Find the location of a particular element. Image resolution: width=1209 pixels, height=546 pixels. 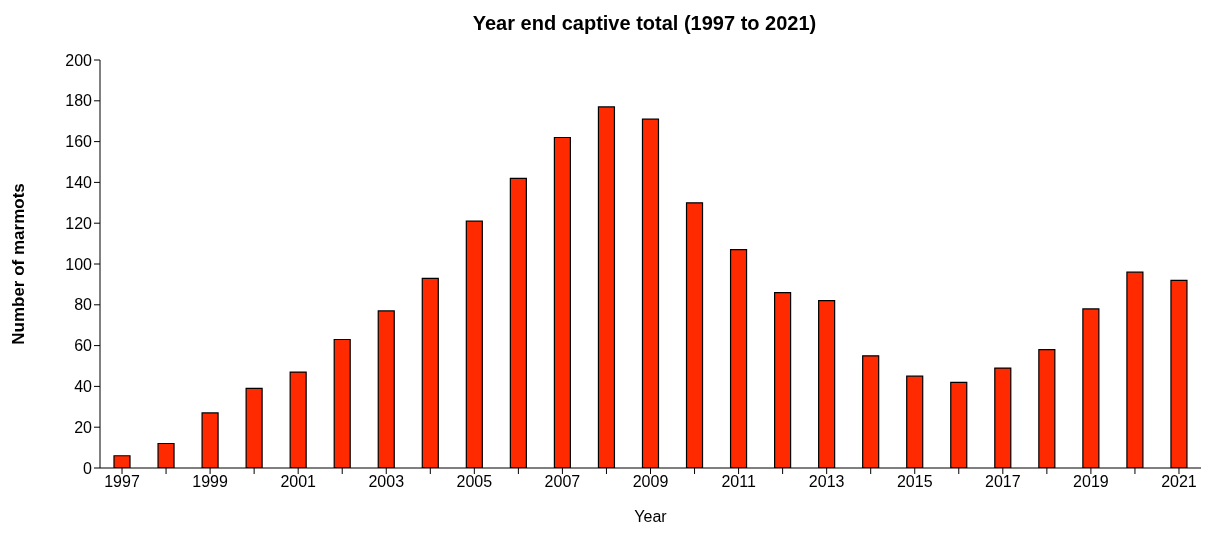

y-axis-title: Number of marmots is located at coordinates (19, 264).